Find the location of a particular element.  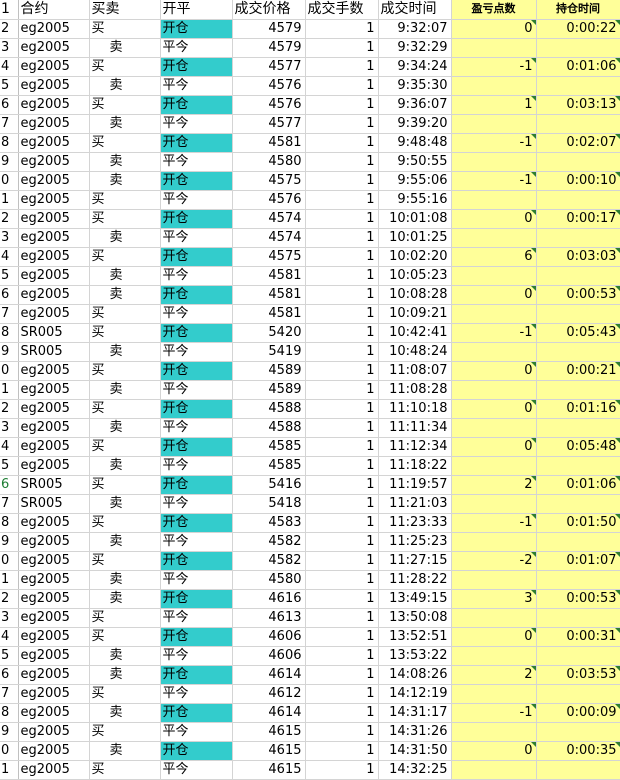

header-contract: 合约 is located at coordinates (54, 10).